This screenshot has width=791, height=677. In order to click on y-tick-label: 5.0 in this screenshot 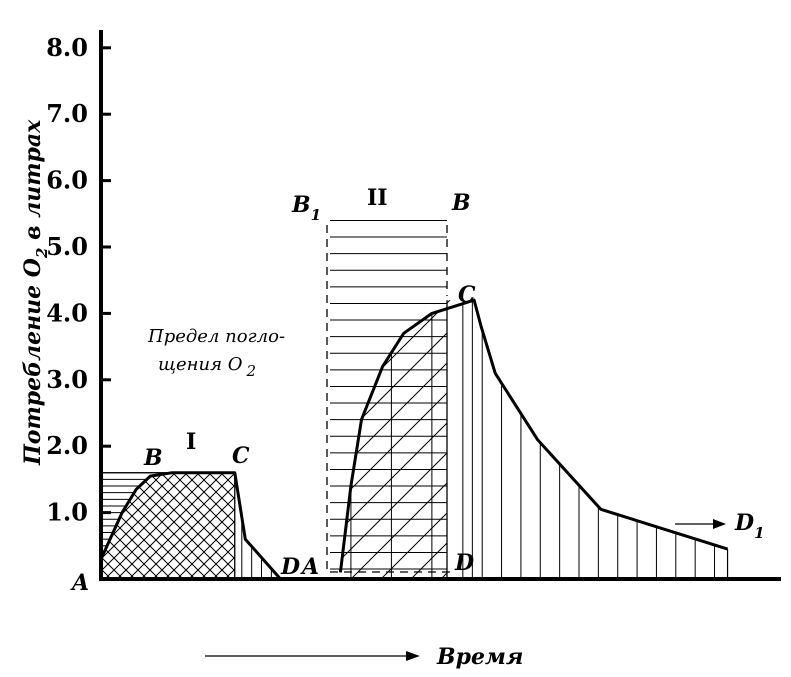, I will do `click(67, 246)`.